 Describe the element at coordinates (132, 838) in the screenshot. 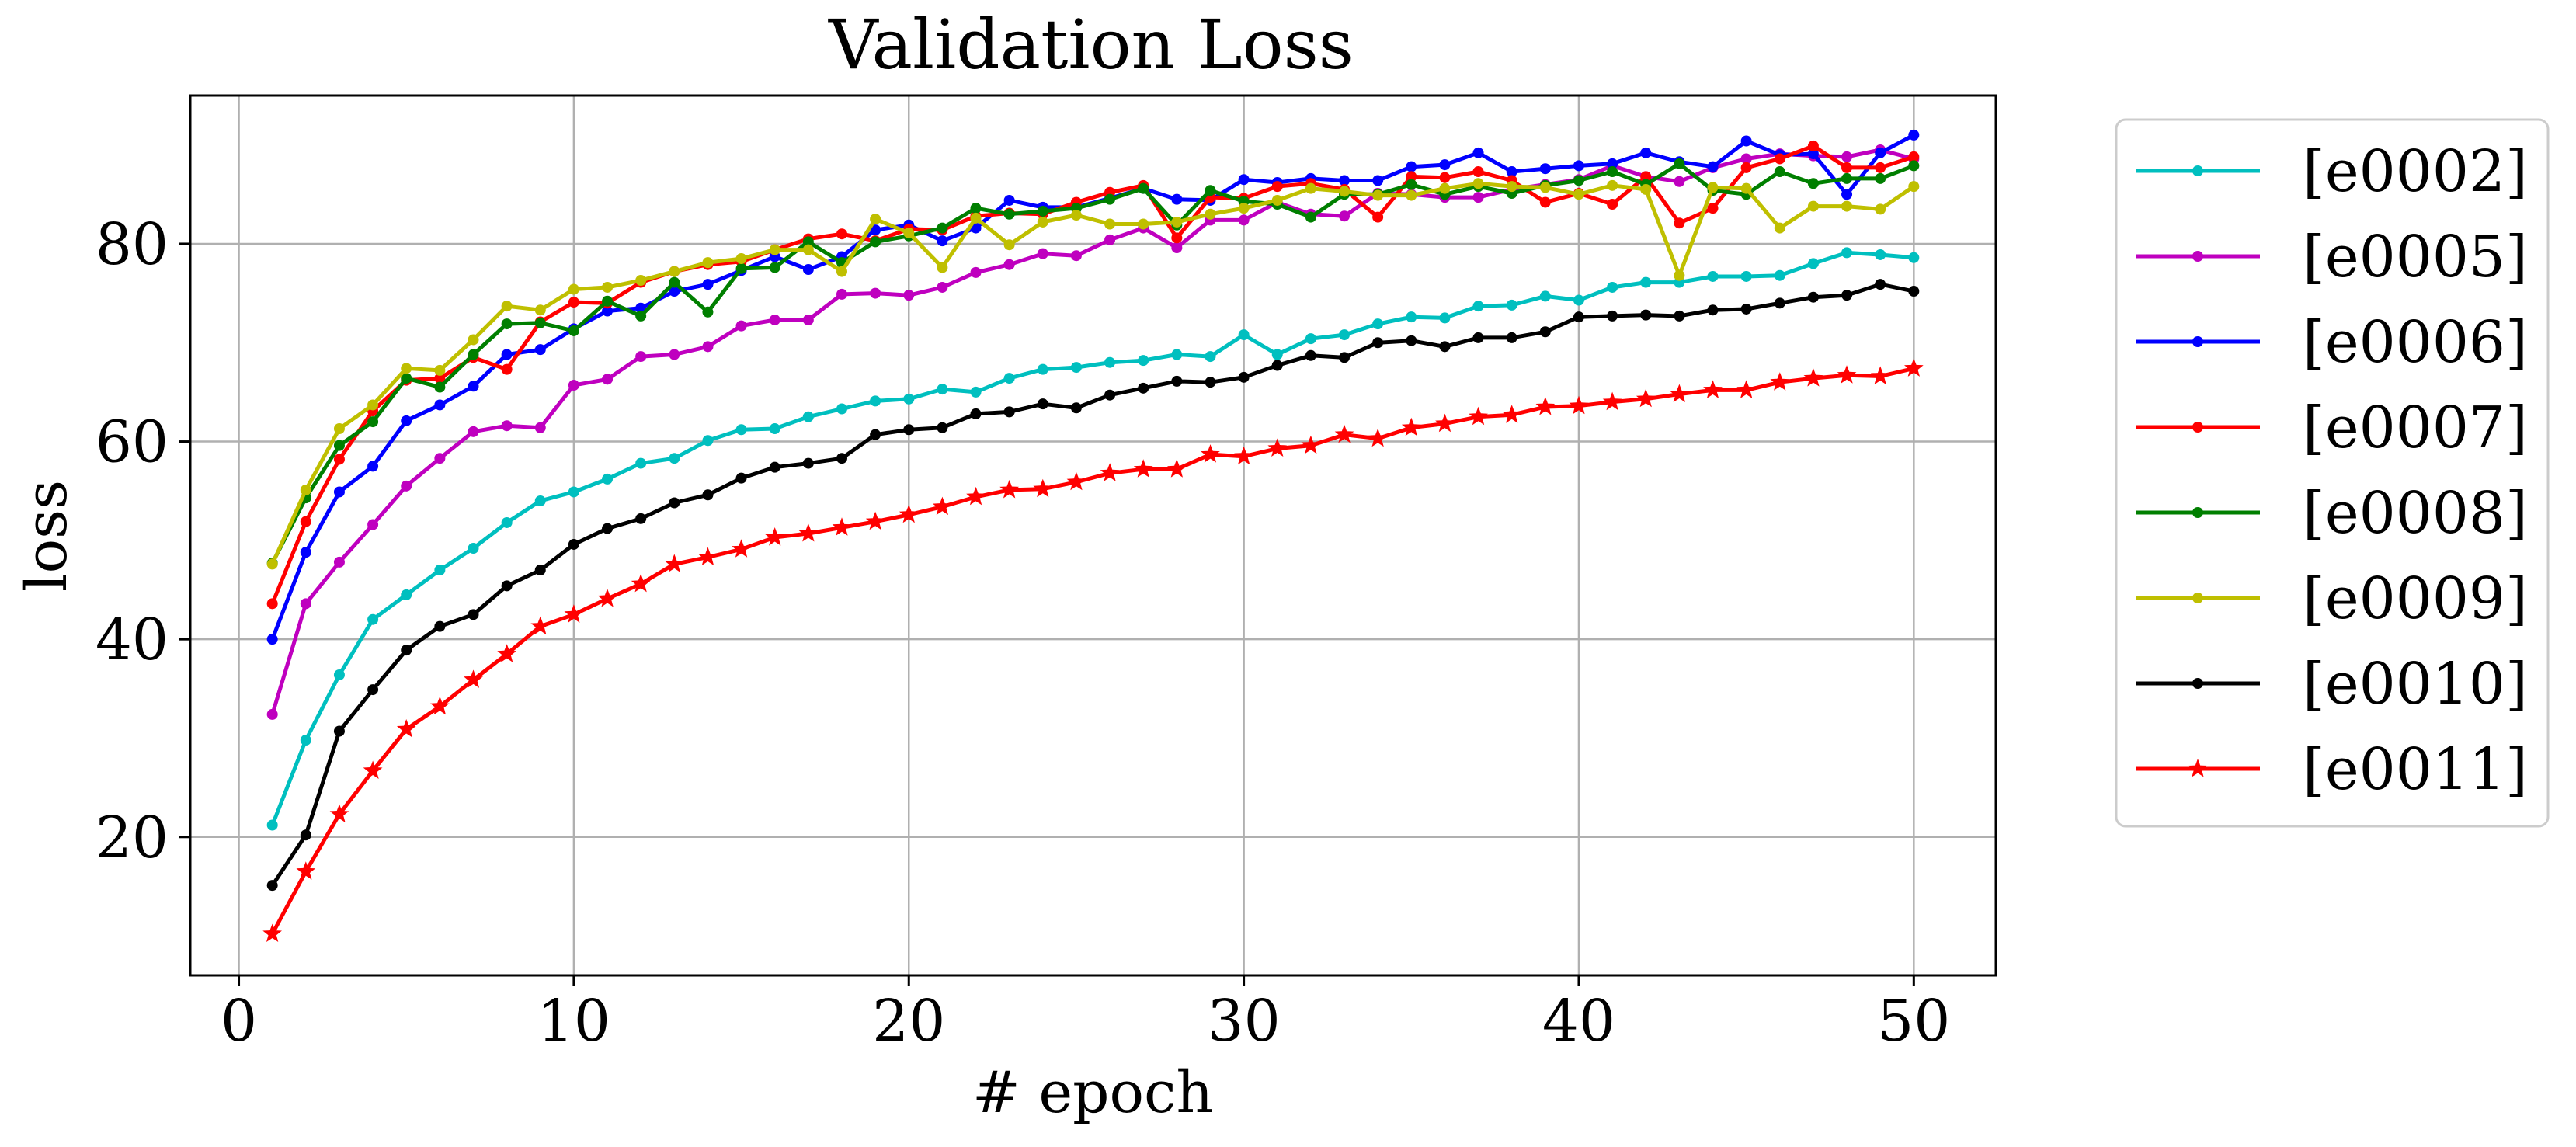

I see `y-tick-label: 20` at that location.